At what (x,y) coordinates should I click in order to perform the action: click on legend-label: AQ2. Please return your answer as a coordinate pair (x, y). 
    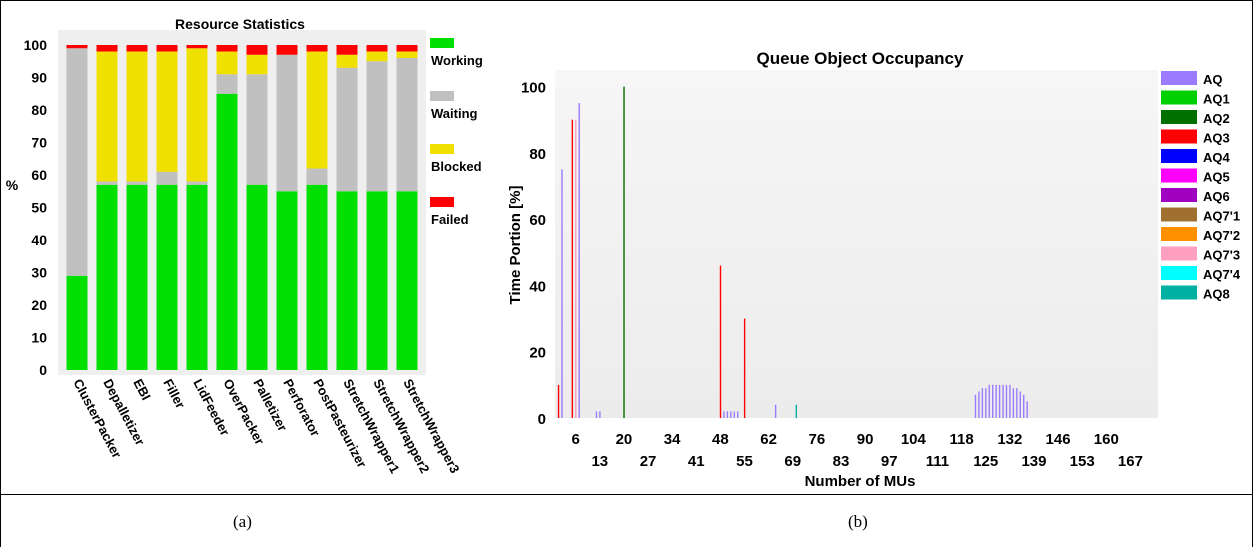
    Looking at the image, I should click on (1216, 118).